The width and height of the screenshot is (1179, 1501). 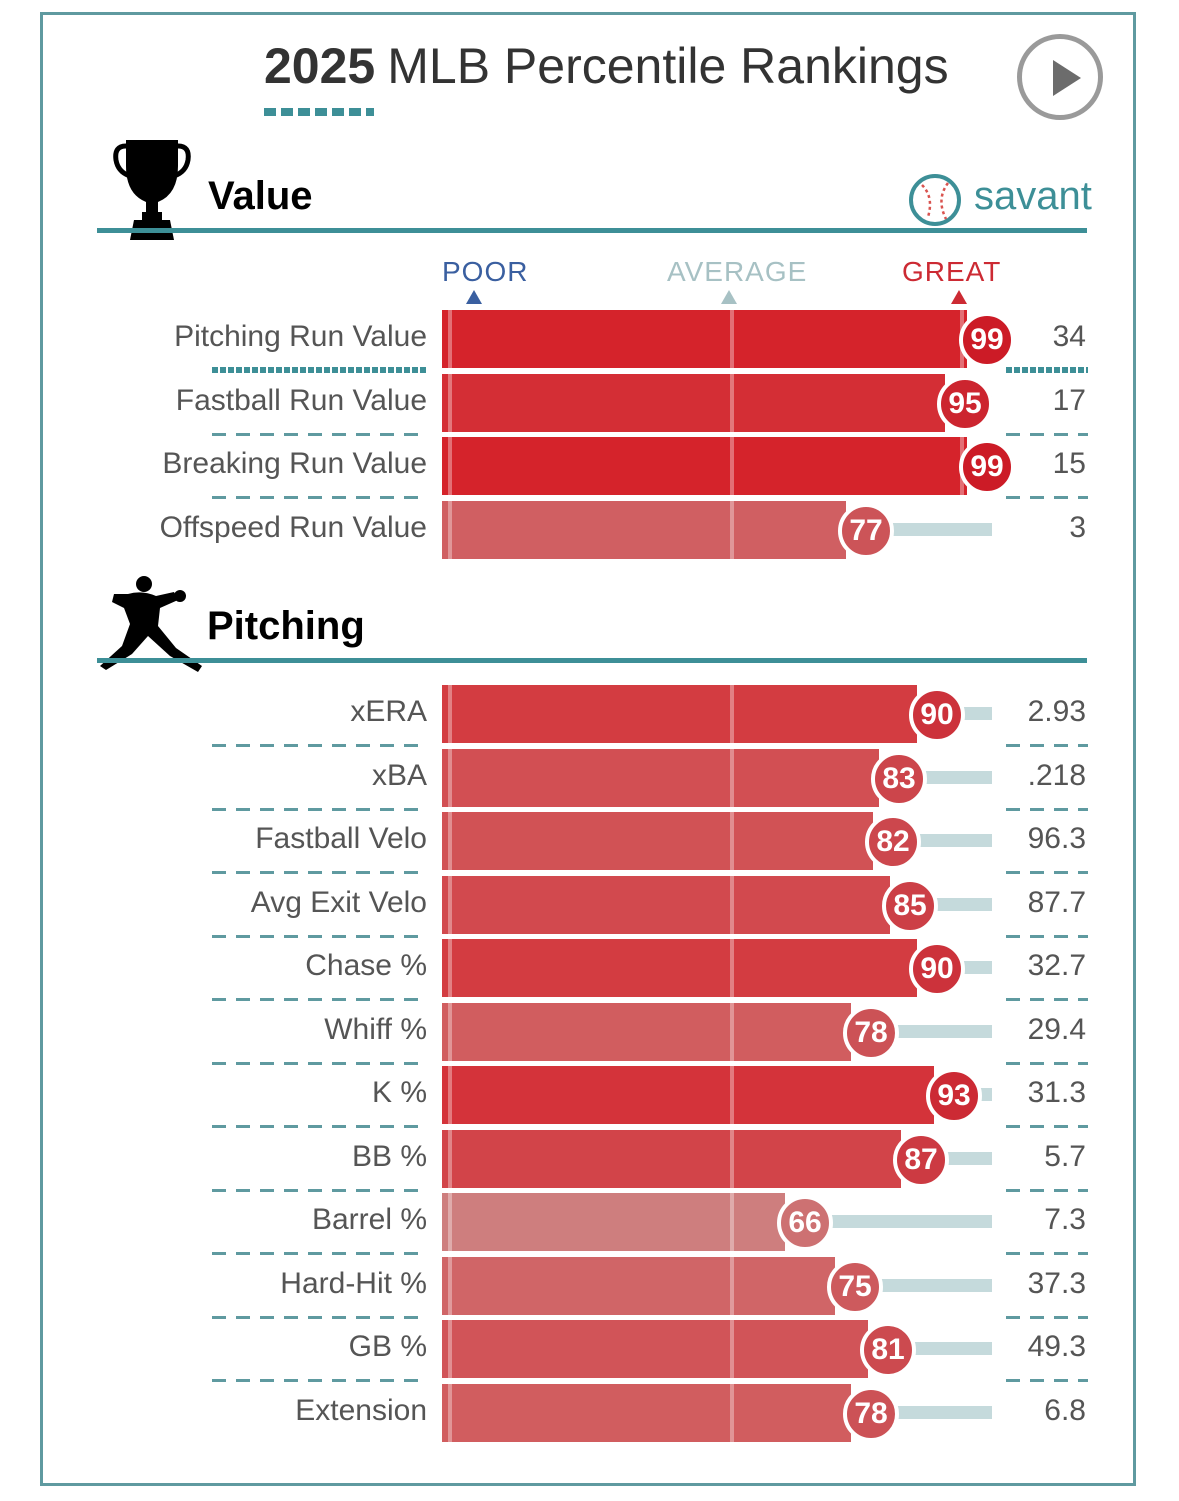 I want to click on percentile-row: K % 93 31.3, so click(x=589, y=1095).